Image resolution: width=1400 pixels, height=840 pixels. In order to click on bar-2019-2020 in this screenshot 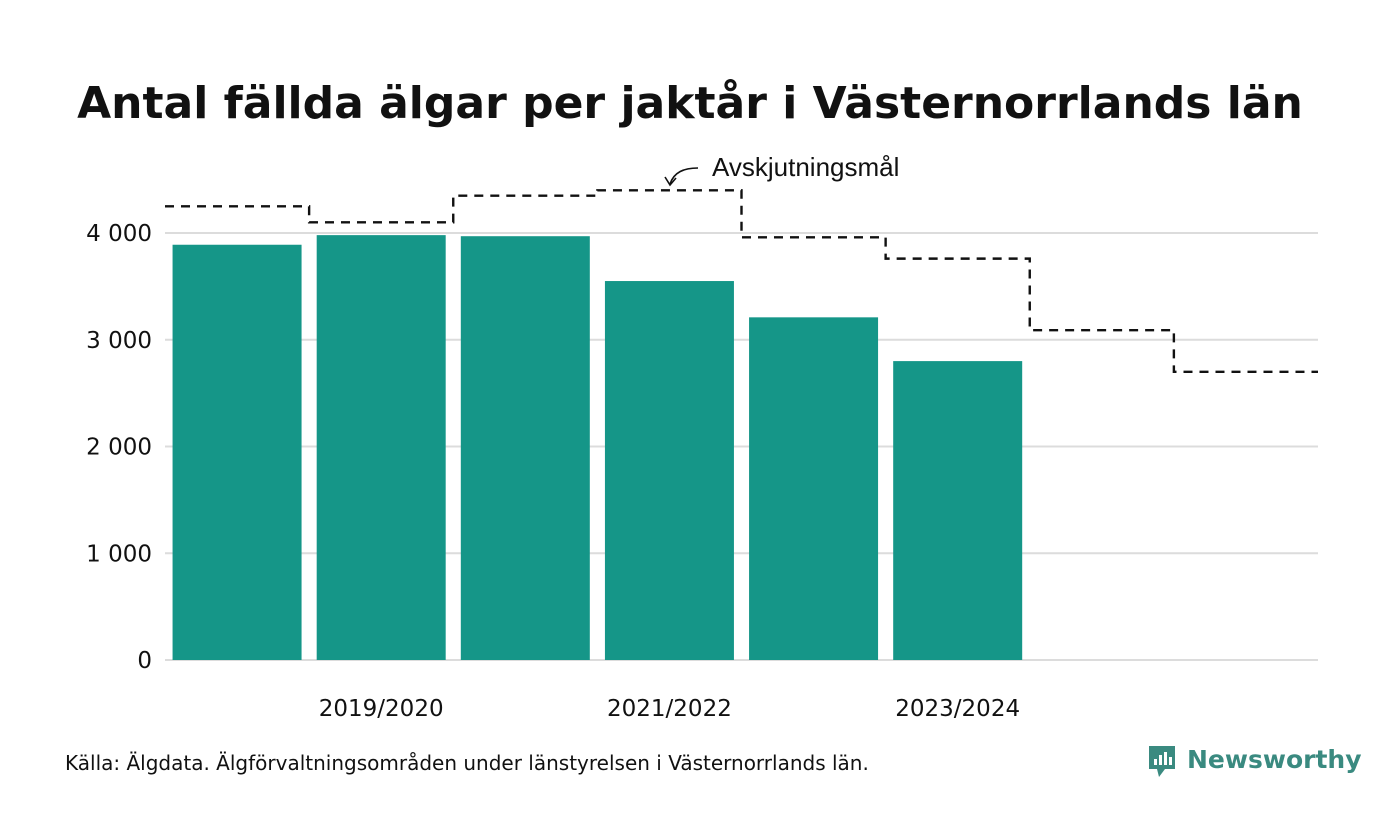, I will do `click(381, 447)`.